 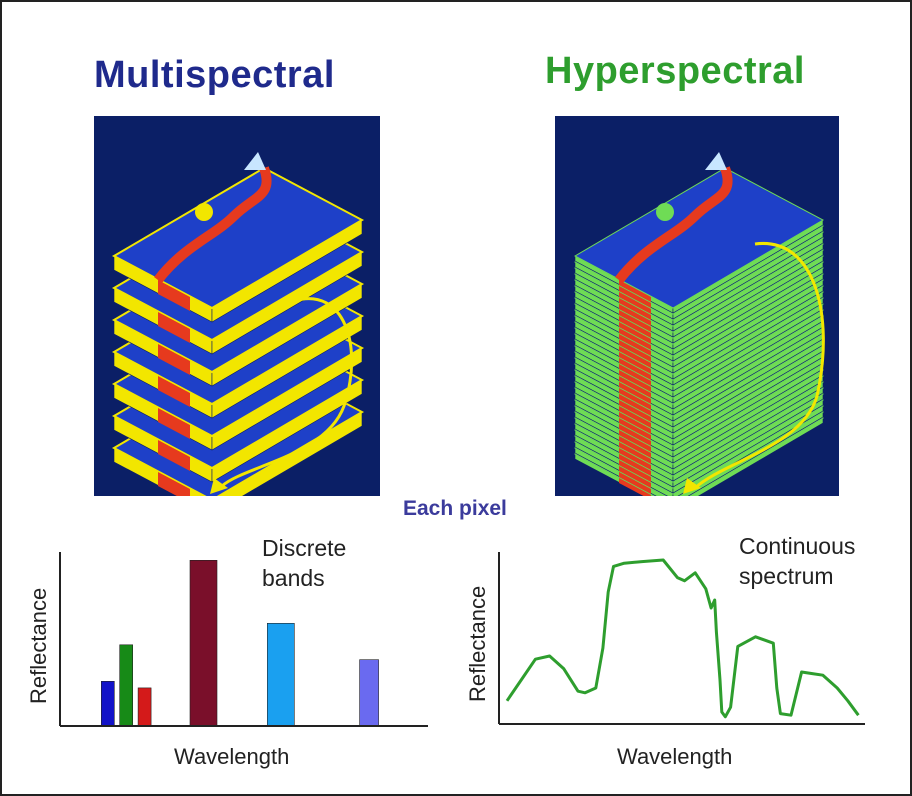 I want to click on multispectral-cube-image, so click(x=237, y=306).